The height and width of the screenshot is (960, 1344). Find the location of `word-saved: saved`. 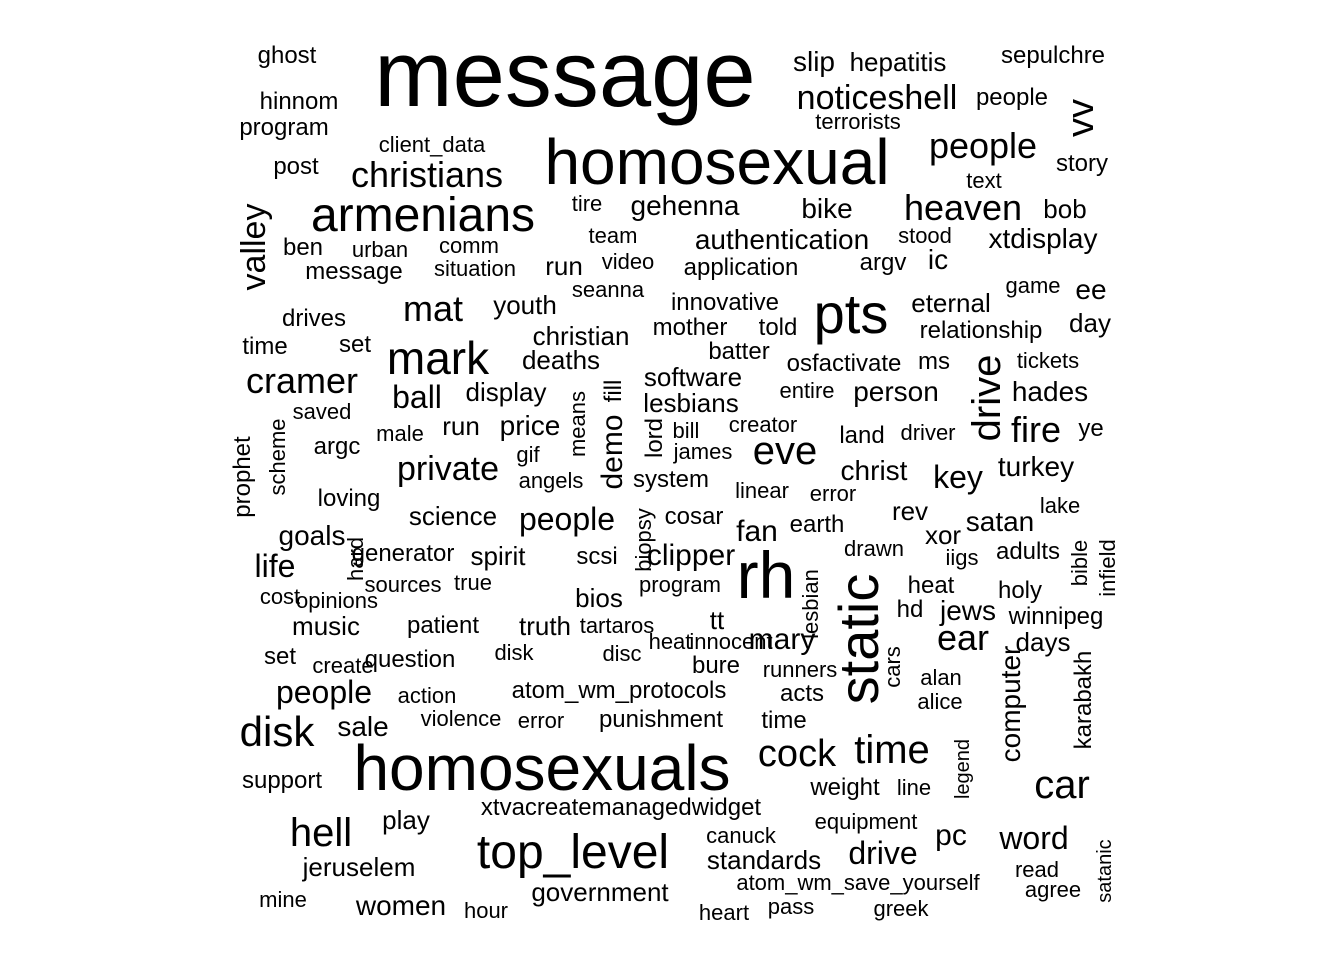

word-saved: saved is located at coordinates (322, 411).